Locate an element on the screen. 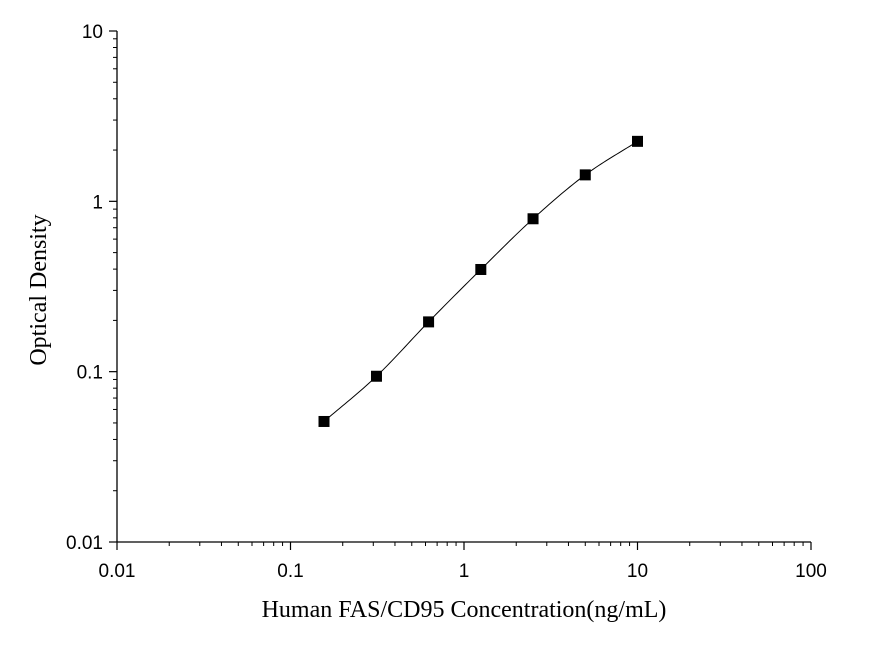 Image resolution: width=876 pixels, height=646 pixels. x-axis-title: Human FAS/CD95 Concentration(ng/mL) is located at coordinates (464, 610).